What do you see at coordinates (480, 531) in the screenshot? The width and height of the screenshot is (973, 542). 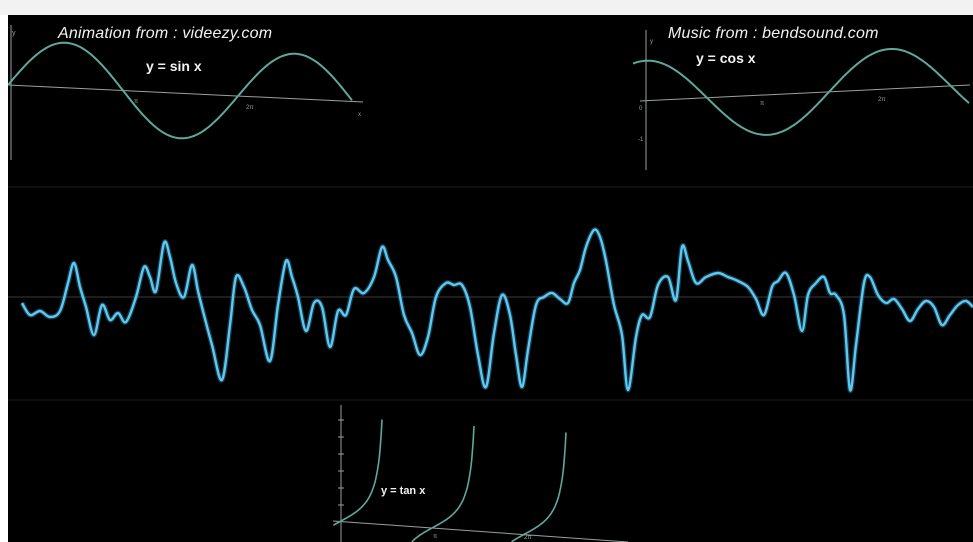 I see `tangent-x-axis` at bounding box center [480, 531].